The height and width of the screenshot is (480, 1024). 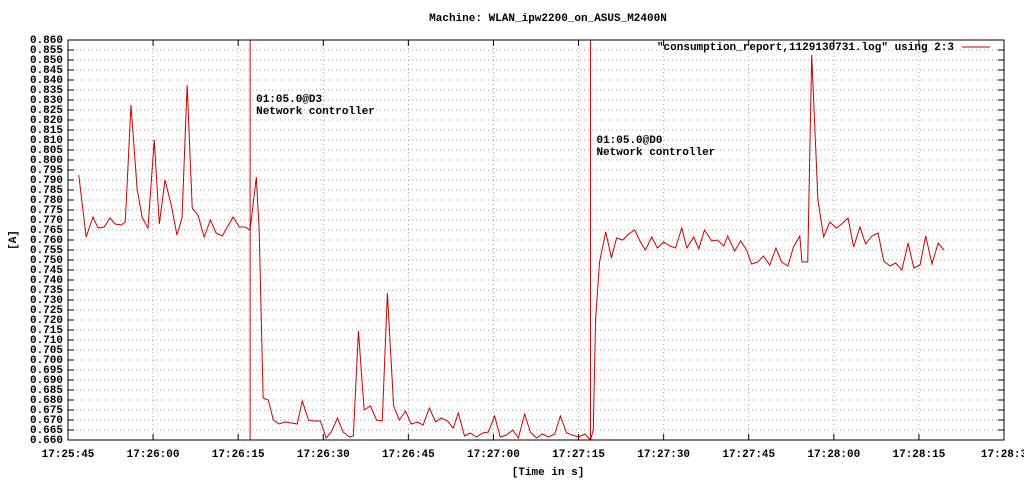 I want to click on y-tick-label: 0.695, so click(x=46, y=371).